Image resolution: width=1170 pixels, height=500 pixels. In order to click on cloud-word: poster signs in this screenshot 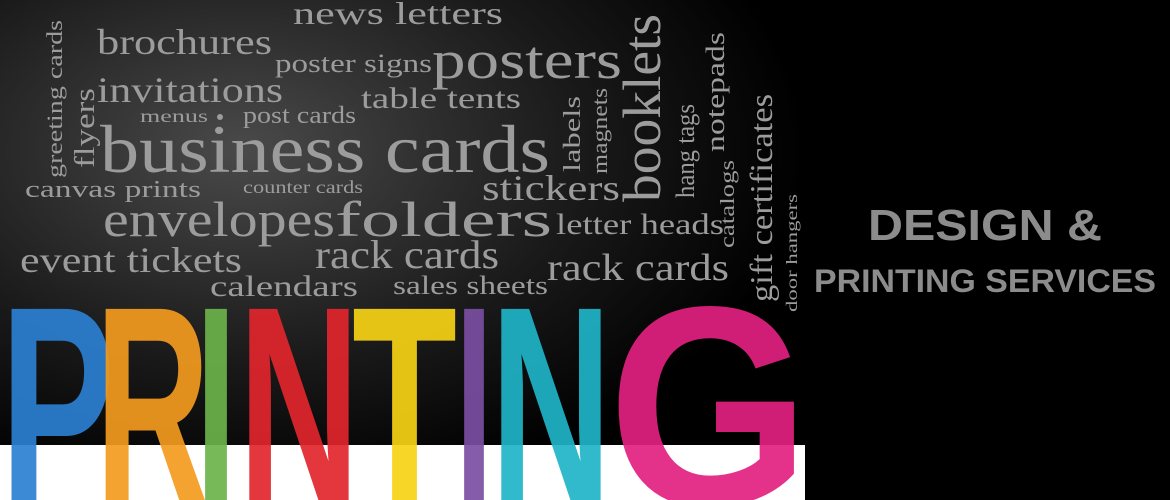, I will do `click(353, 63)`.